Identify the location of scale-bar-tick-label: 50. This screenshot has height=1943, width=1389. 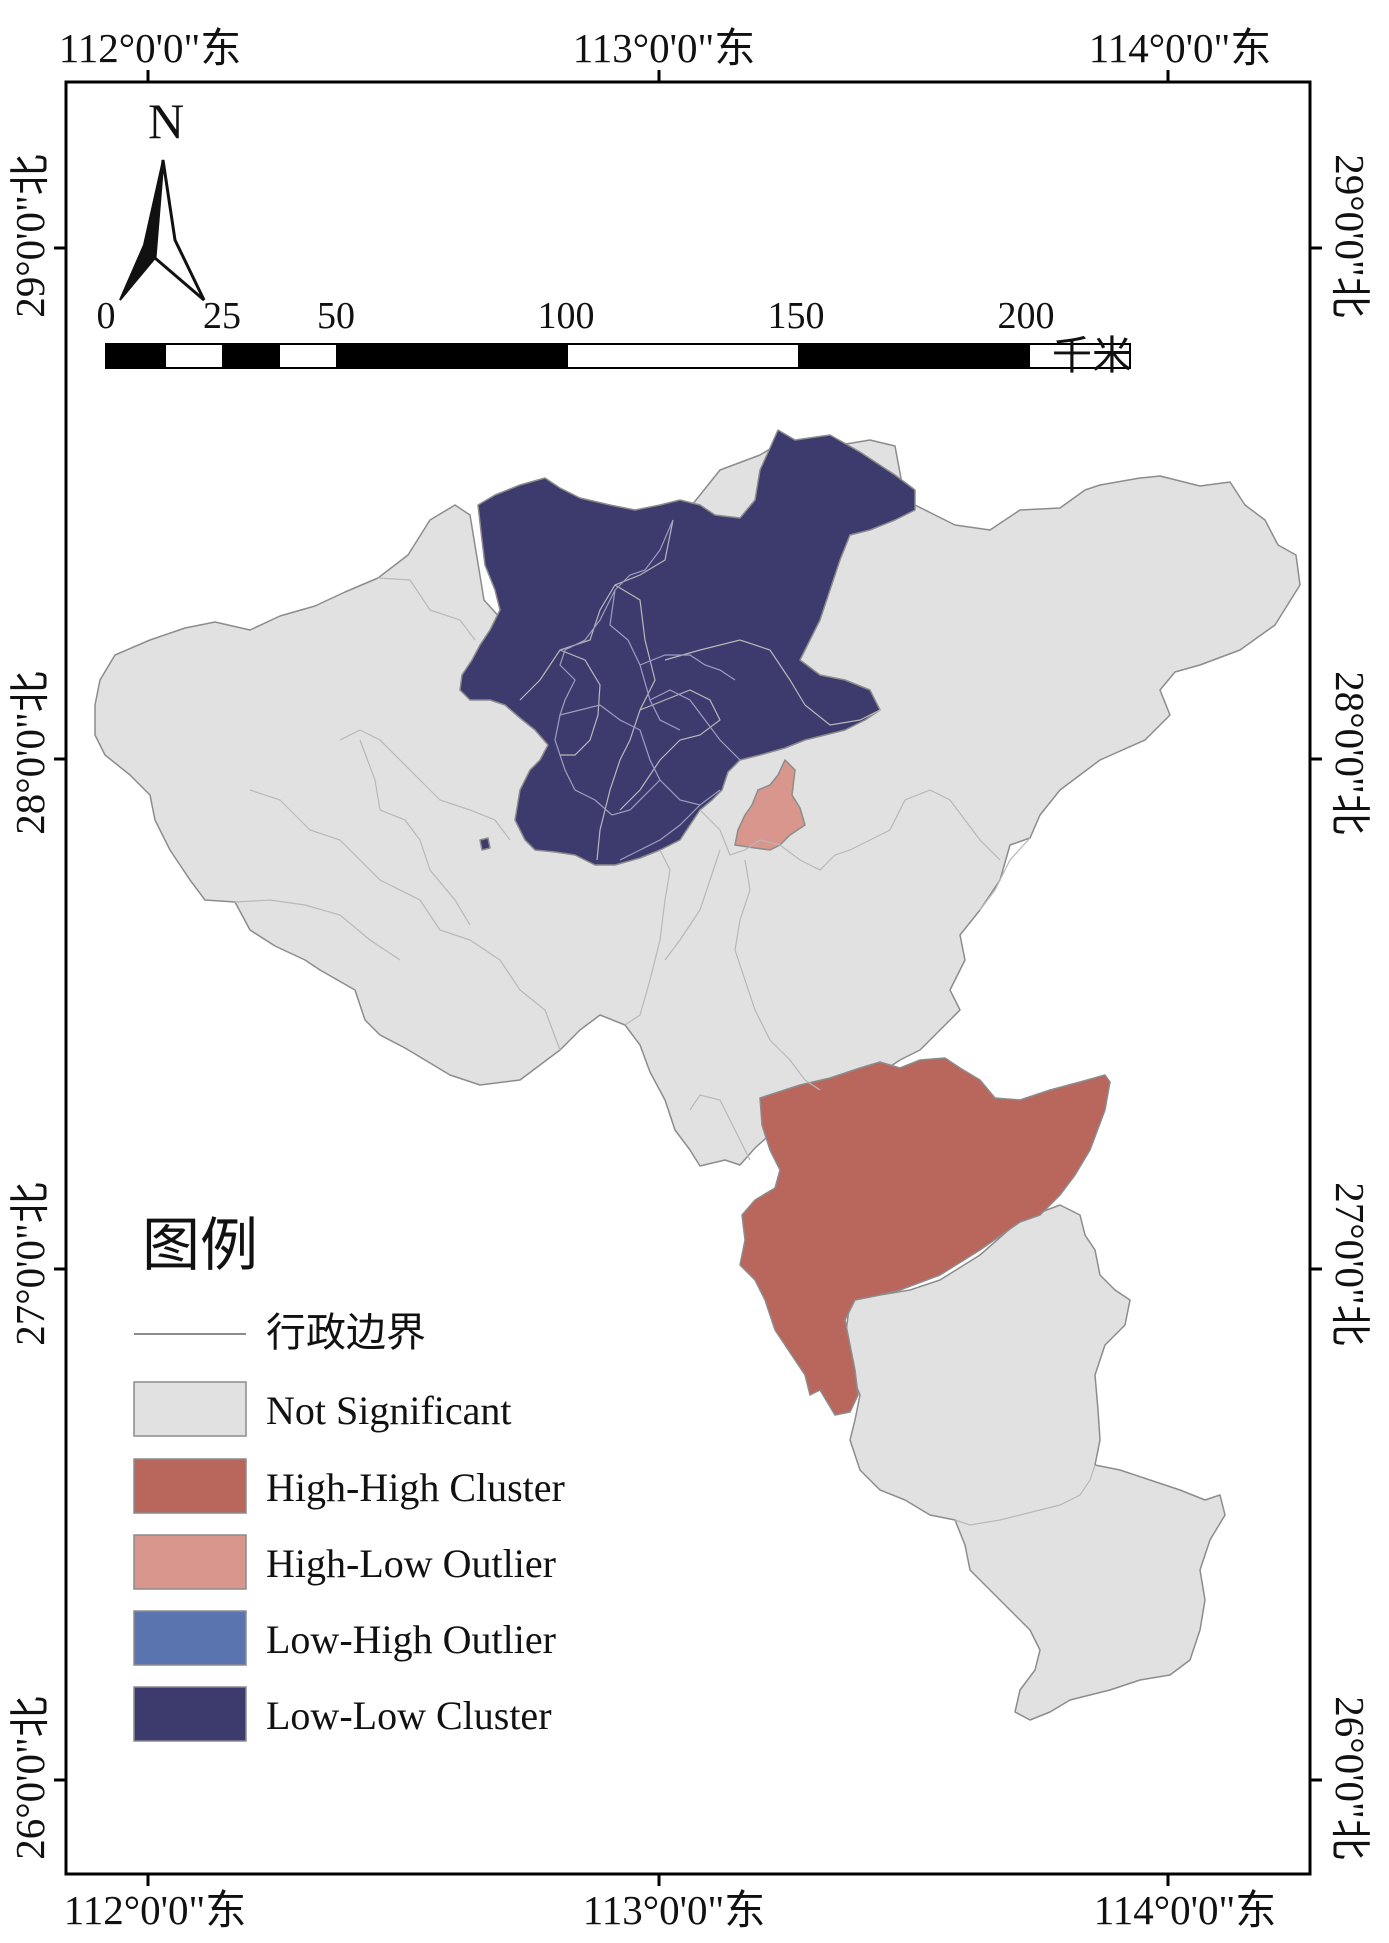
(336, 316).